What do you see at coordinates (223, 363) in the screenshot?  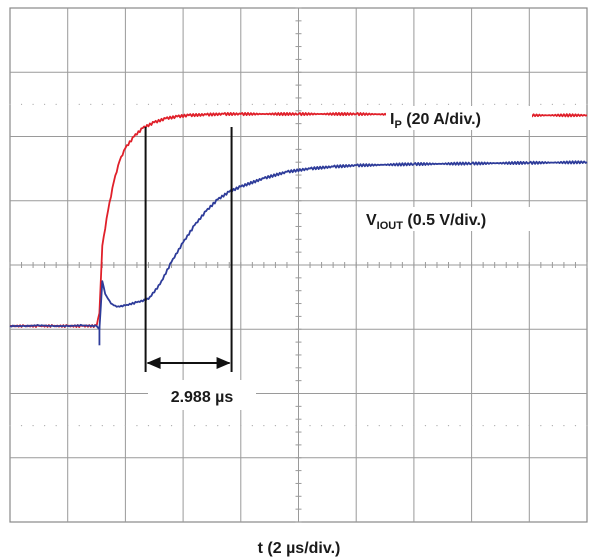 I see `arrow-head-right` at bounding box center [223, 363].